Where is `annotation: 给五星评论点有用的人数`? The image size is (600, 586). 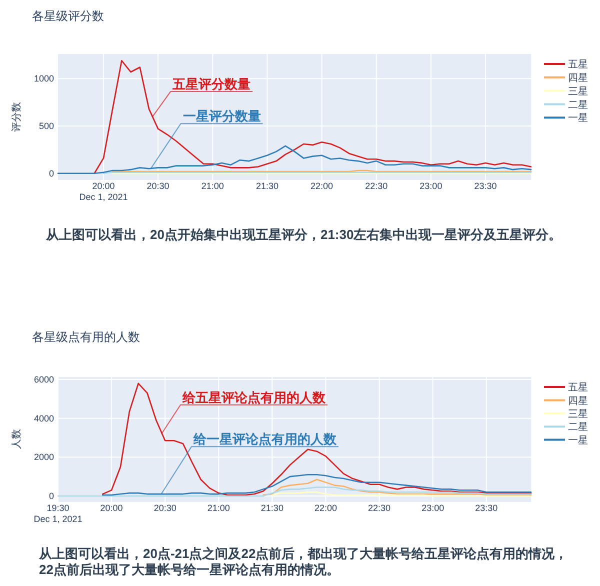 annotation: 给五星评论点有用的人数 is located at coordinates (254, 397).